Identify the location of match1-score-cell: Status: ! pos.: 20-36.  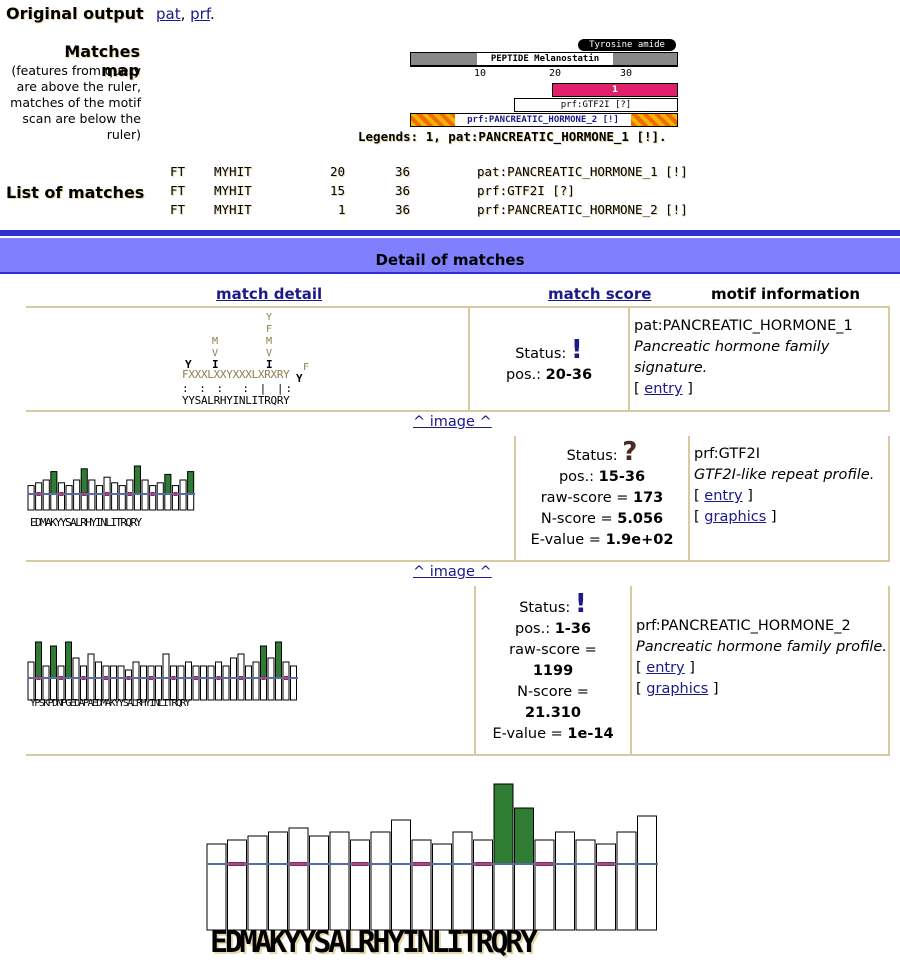
(550, 360).